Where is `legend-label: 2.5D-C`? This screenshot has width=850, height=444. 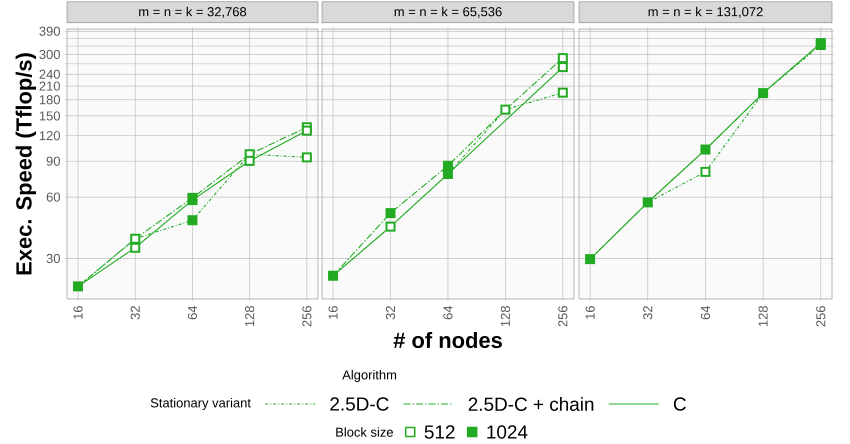
legend-label: 2.5D-C is located at coordinates (359, 404).